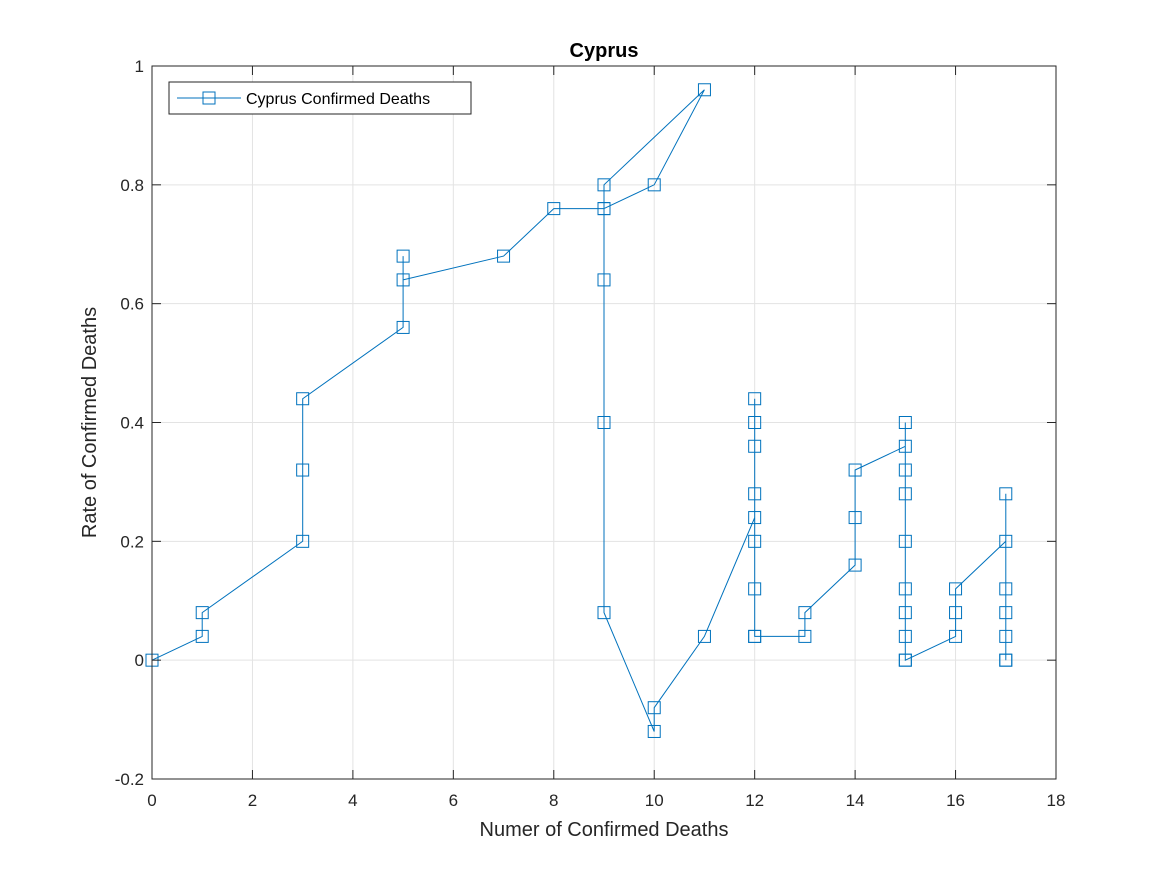  Describe the element at coordinates (151, 800) in the screenshot. I see `x-tick-label: 0` at that location.